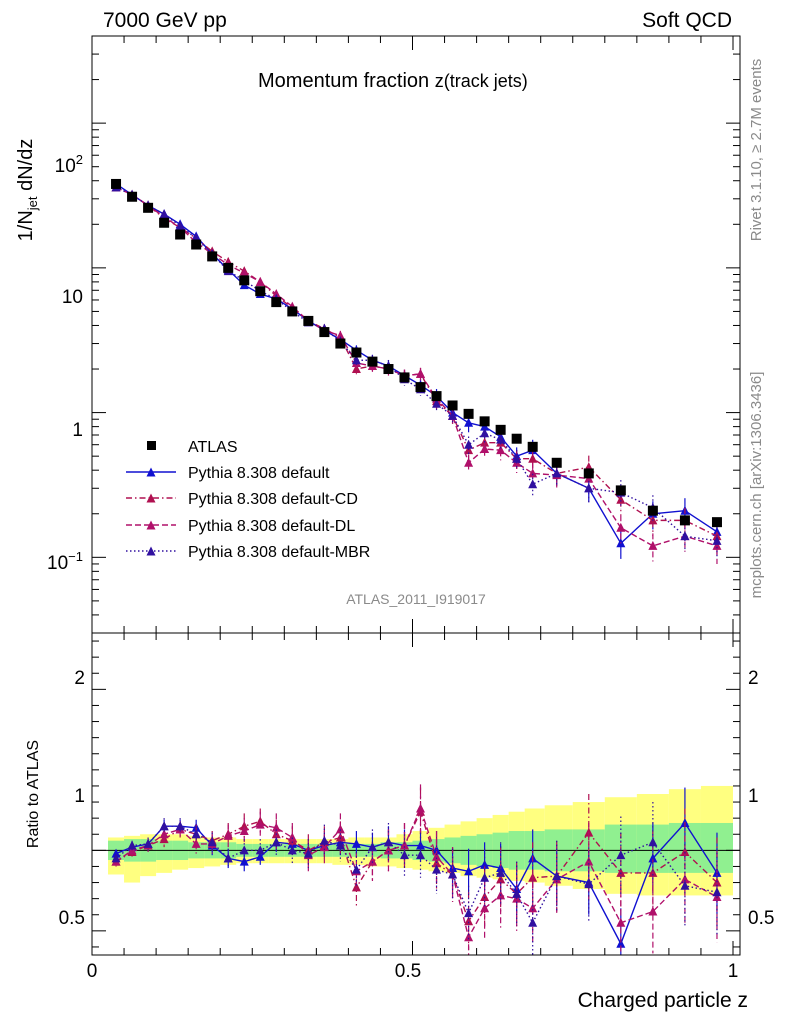 The width and height of the screenshot is (786, 1024). I want to click on main-y-axis-label: 1/Njet dN/dz, so click(27, 190).